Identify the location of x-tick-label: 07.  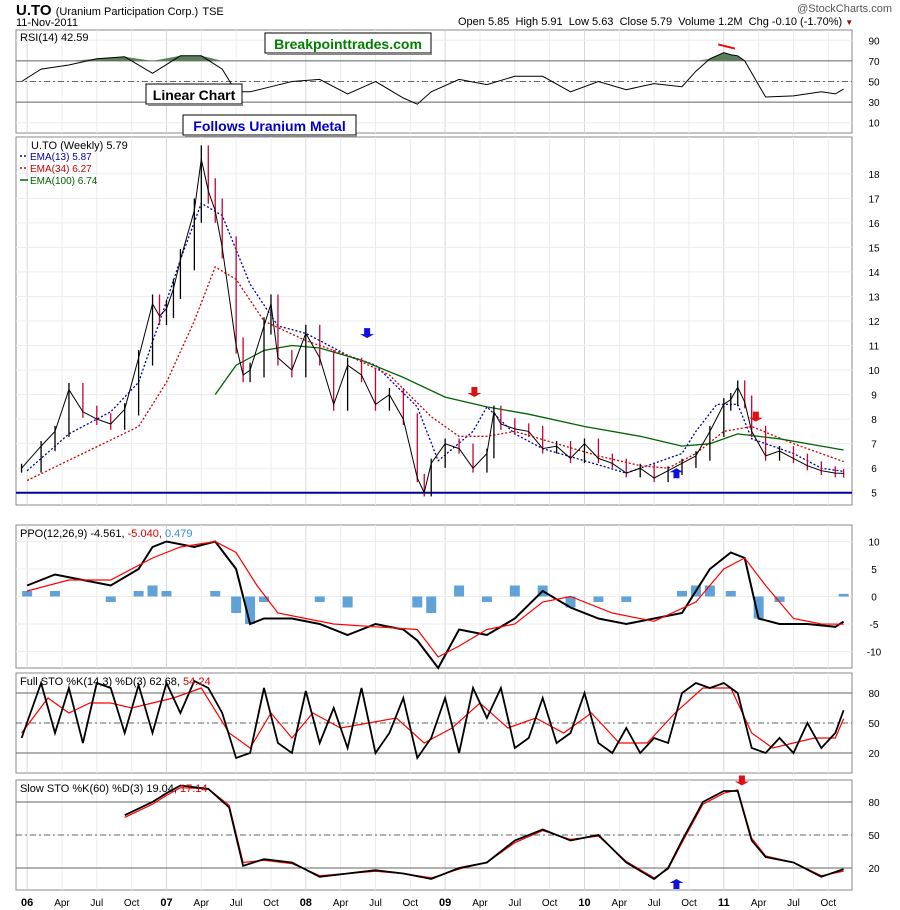
(166, 903).